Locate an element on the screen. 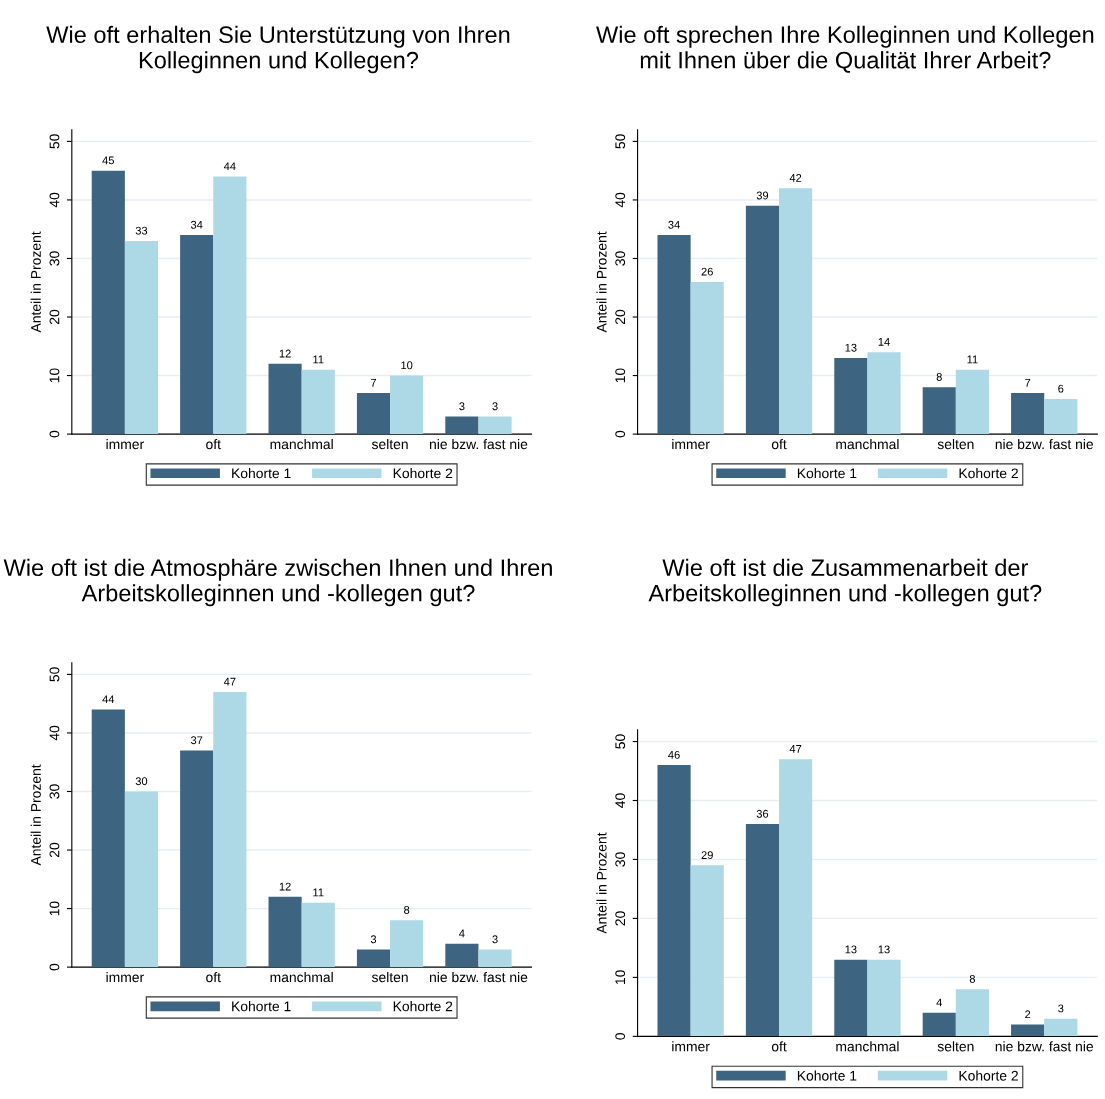  data-label: 12 is located at coordinates (285, 886).